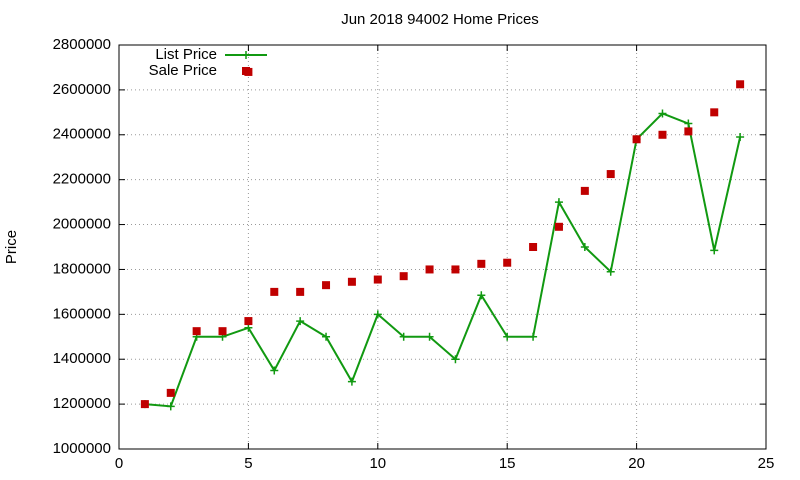 The height and width of the screenshot is (480, 800). Describe the element at coordinates (82, 44) in the screenshot. I see `y-tick-label: 2800000` at that location.